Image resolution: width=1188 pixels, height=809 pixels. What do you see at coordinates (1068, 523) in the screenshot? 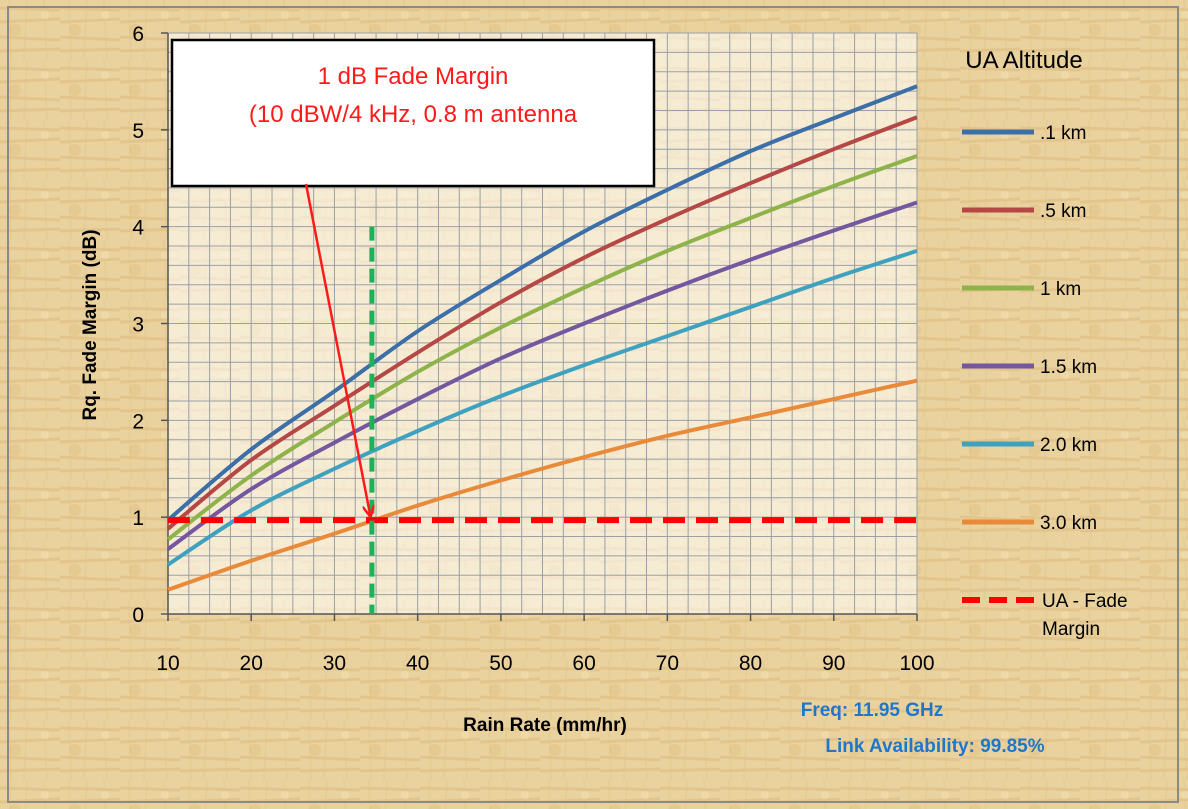
I see `legend-label: 3.0 km` at bounding box center [1068, 523].